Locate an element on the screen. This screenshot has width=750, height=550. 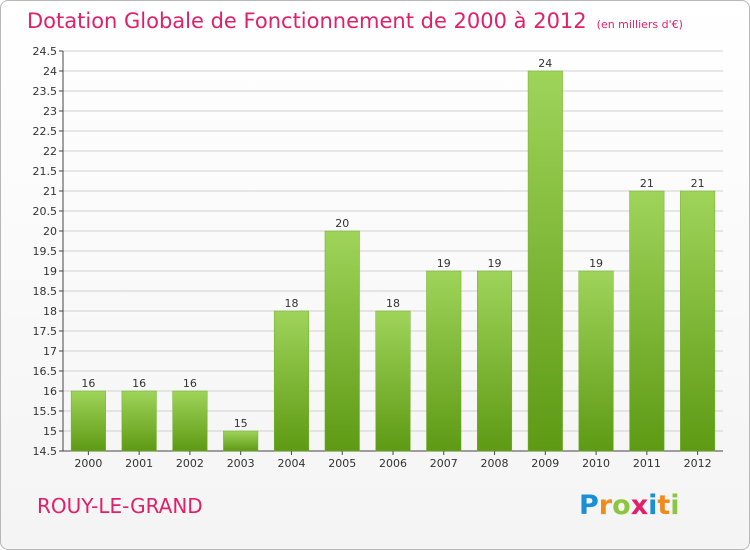
x-tick-label: 2003 is located at coordinates (241, 463).